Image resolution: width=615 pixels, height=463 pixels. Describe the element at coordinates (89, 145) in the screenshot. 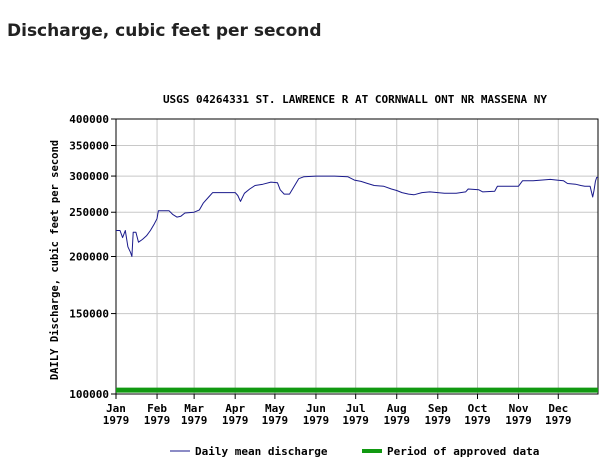

I see `y-tick-label: 350000` at that location.